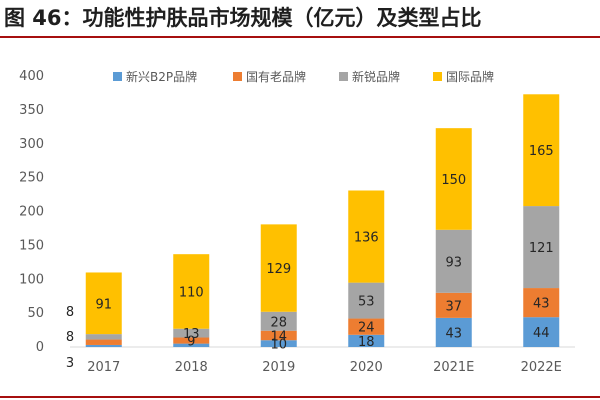  I want to click on data-label: 37, so click(453, 306).